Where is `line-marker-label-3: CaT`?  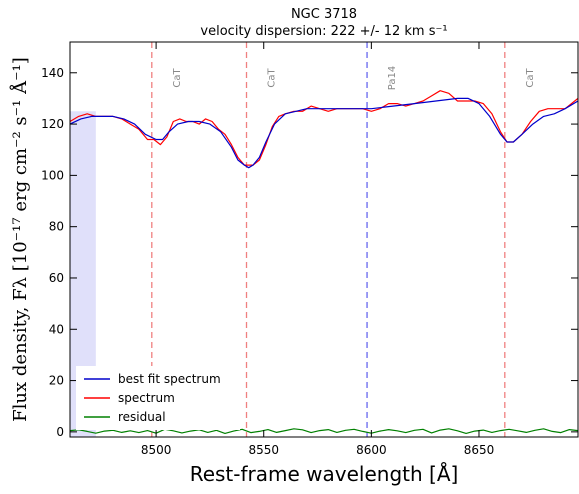 line-marker-label-3: CaT is located at coordinates (530, 77).